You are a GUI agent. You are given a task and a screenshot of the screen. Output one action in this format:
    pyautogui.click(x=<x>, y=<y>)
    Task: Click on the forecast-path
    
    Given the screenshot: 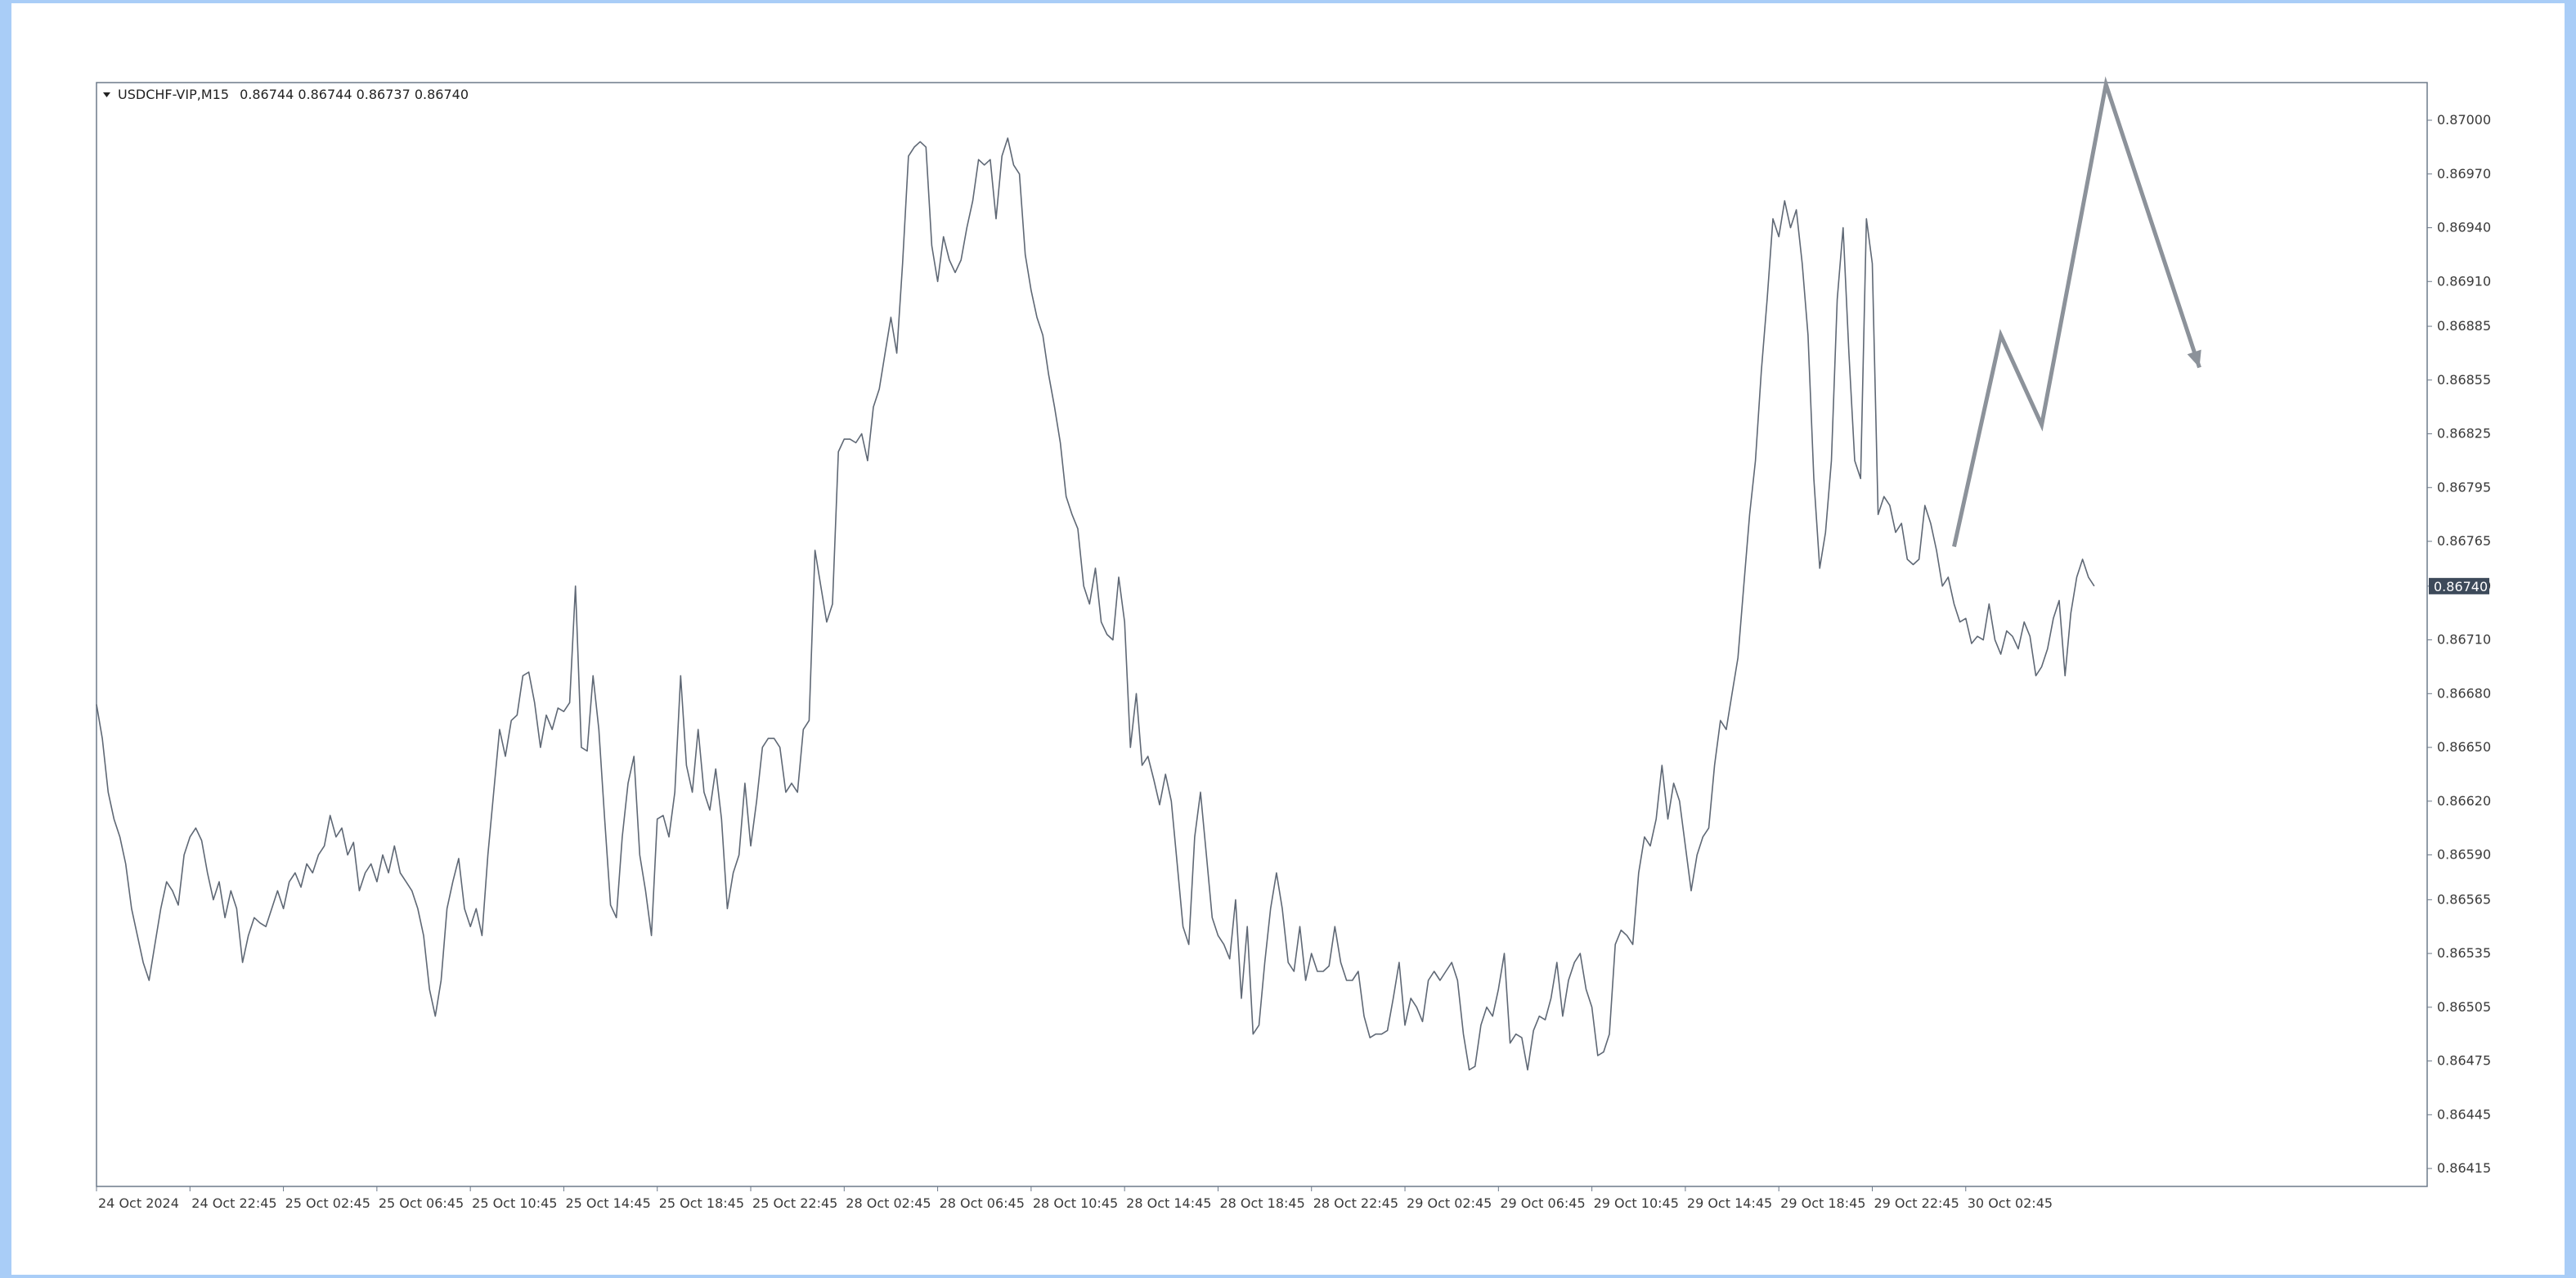 What is the action you would take?
    pyautogui.click(x=2076, y=312)
    